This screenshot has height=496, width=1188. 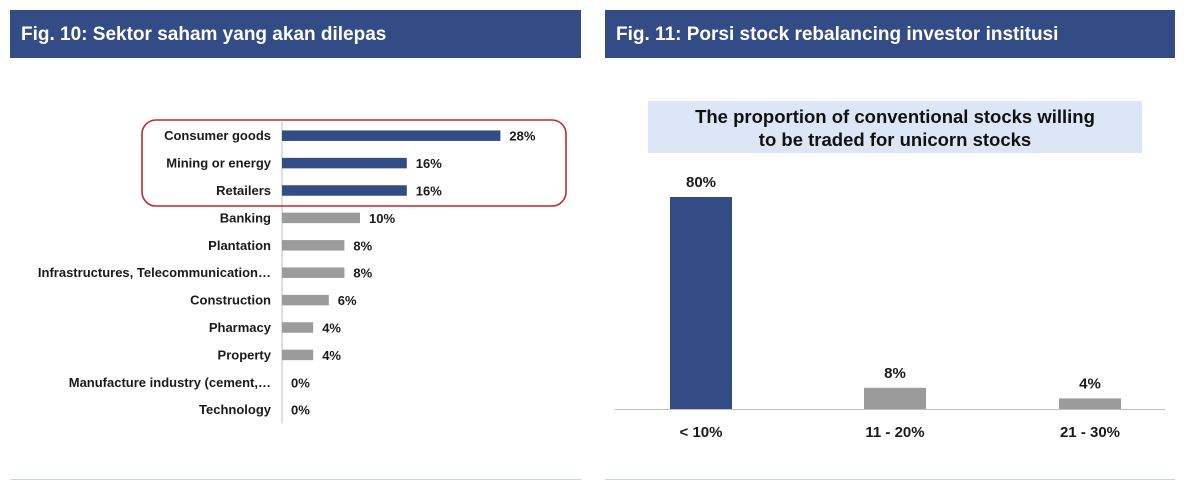 What do you see at coordinates (217, 135) in the screenshot?
I see `category-label: Consumer goods` at bounding box center [217, 135].